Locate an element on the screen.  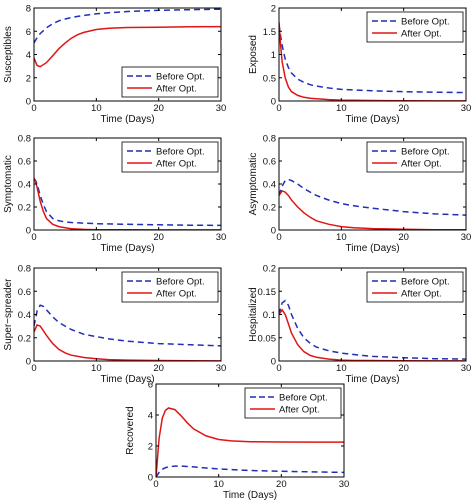
asymptomatic-y-axis-label: Asymptomatic is located at coordinates (253, 184).